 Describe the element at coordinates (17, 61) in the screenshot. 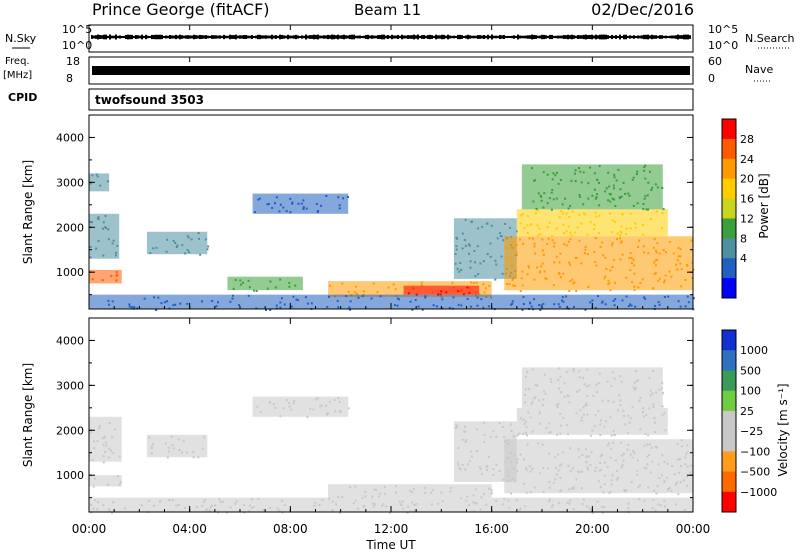

I see `freq-label-1: Freq.` at that location.